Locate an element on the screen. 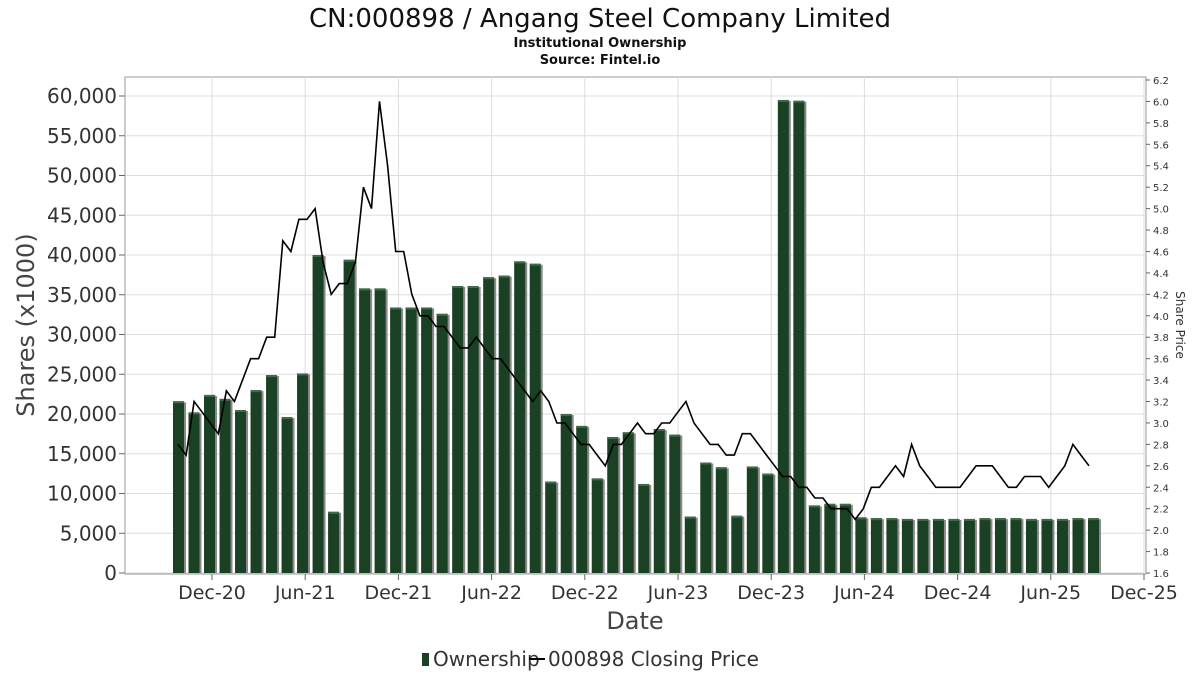  y2-tick-label: 2.8 is located at coordinates (1161, 445).